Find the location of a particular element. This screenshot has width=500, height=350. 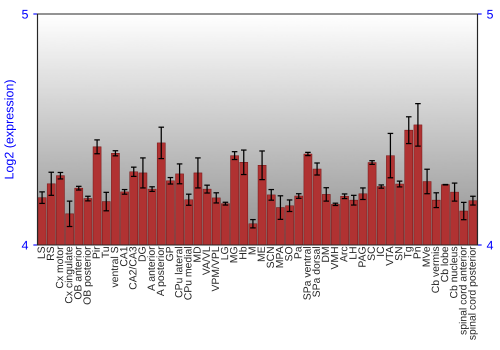

x-tick-label: CA1 is located at coordinates (124, 256).